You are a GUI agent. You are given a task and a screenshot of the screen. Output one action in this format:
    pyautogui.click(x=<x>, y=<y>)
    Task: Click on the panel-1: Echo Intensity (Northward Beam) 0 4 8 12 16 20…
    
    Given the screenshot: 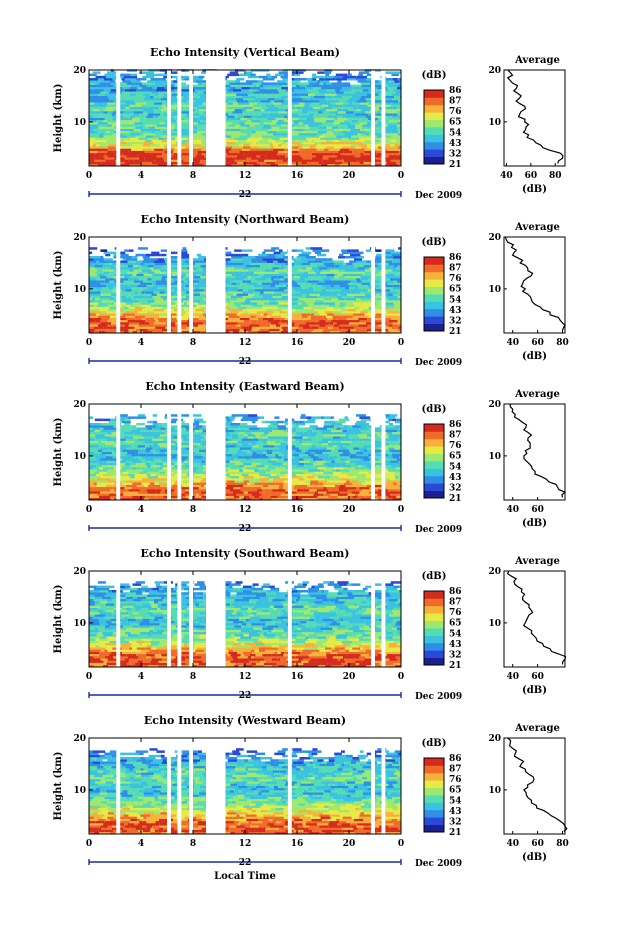 What is the action you would take?
    pyautogui.click(x=311, y=290)
    